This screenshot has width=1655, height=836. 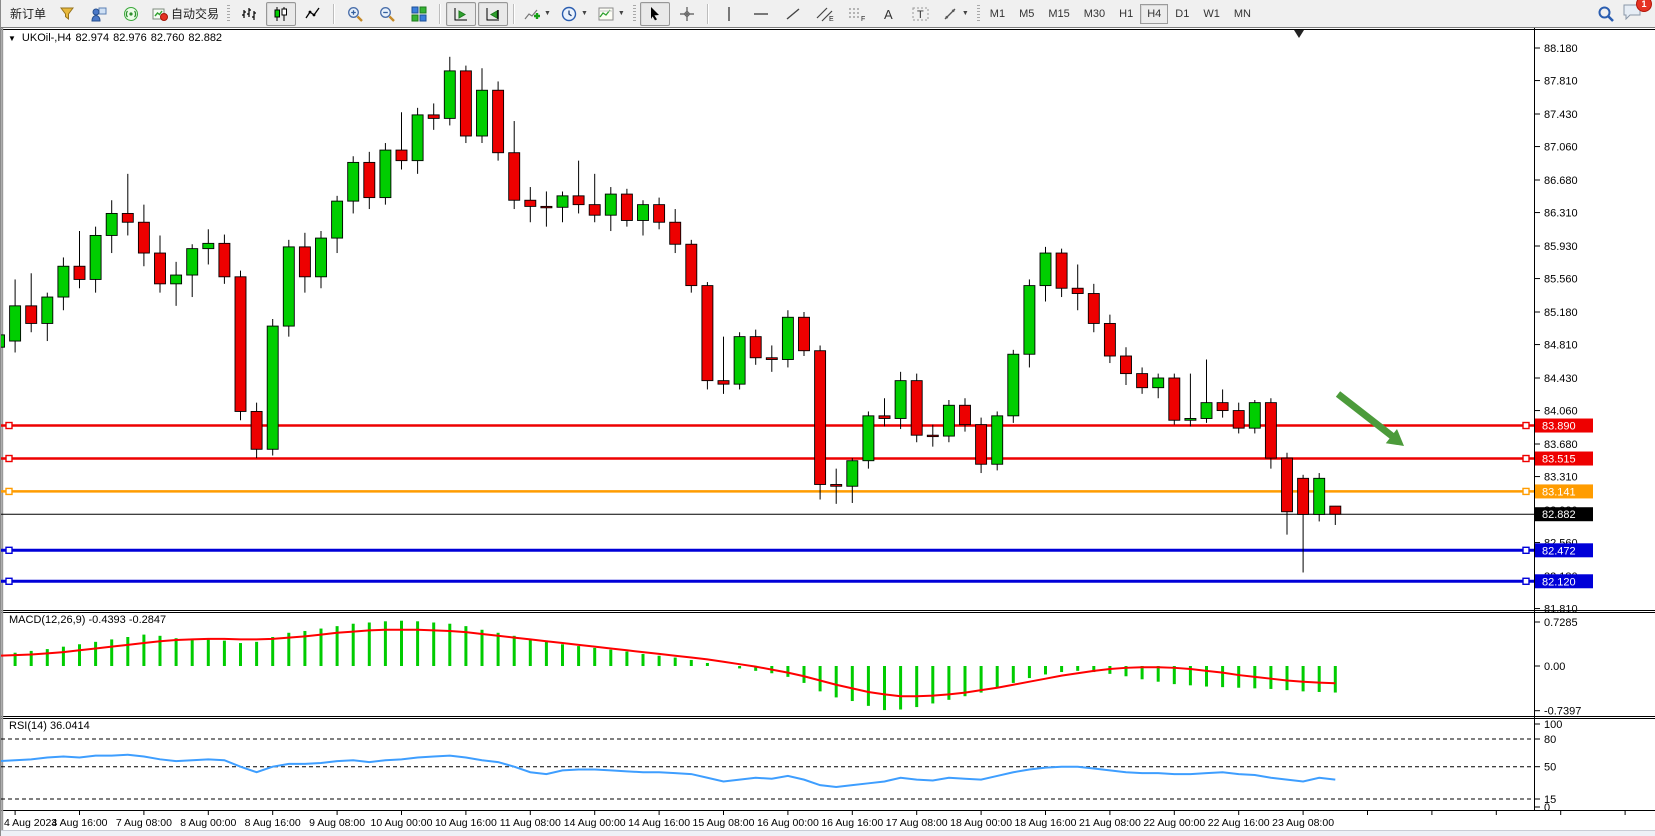 I want to click on tab-timeframe-D1: D1, so click(x=1182, y=13).